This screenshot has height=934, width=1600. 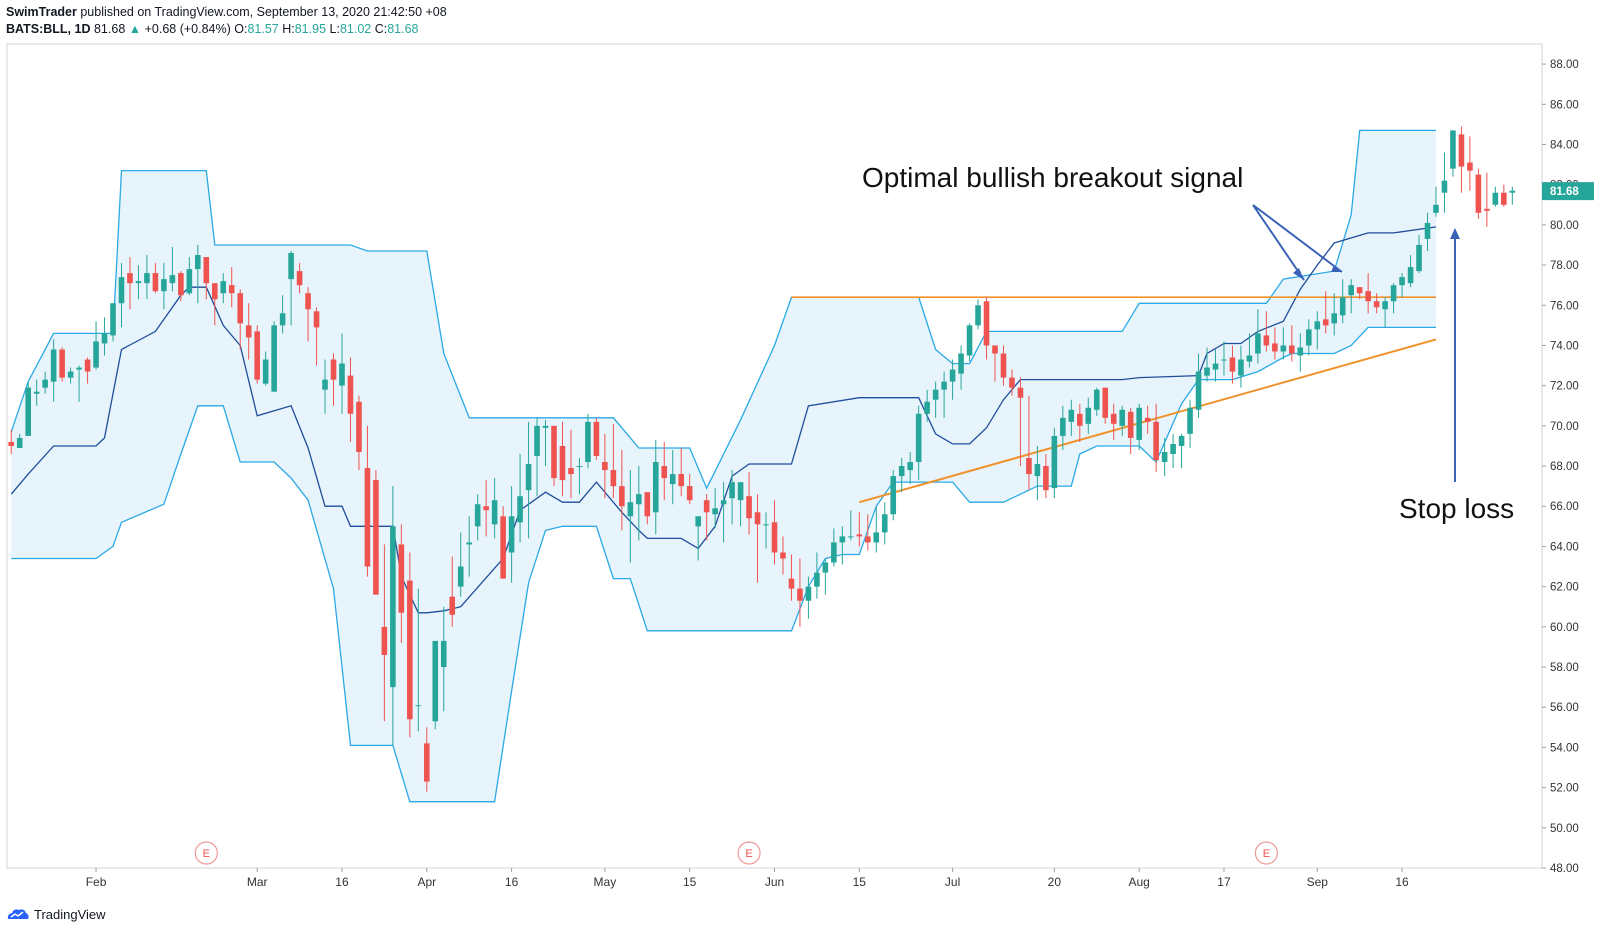 What do you see at coordinates (1564, 346) in the screenshot?
I see `y-tick-label: 74.00` at bounding box center [1564, 346].